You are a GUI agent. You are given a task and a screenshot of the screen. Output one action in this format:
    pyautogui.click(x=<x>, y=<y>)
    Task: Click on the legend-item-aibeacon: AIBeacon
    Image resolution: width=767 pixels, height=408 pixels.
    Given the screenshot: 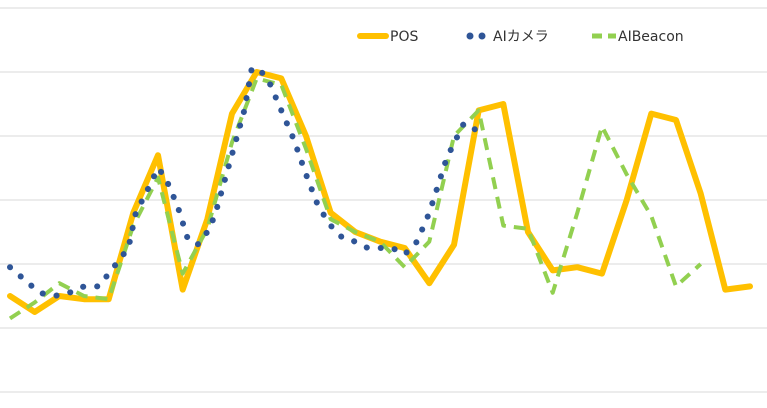 What is the action you would take?
    pyautogui.click(x=638, y=37)
    